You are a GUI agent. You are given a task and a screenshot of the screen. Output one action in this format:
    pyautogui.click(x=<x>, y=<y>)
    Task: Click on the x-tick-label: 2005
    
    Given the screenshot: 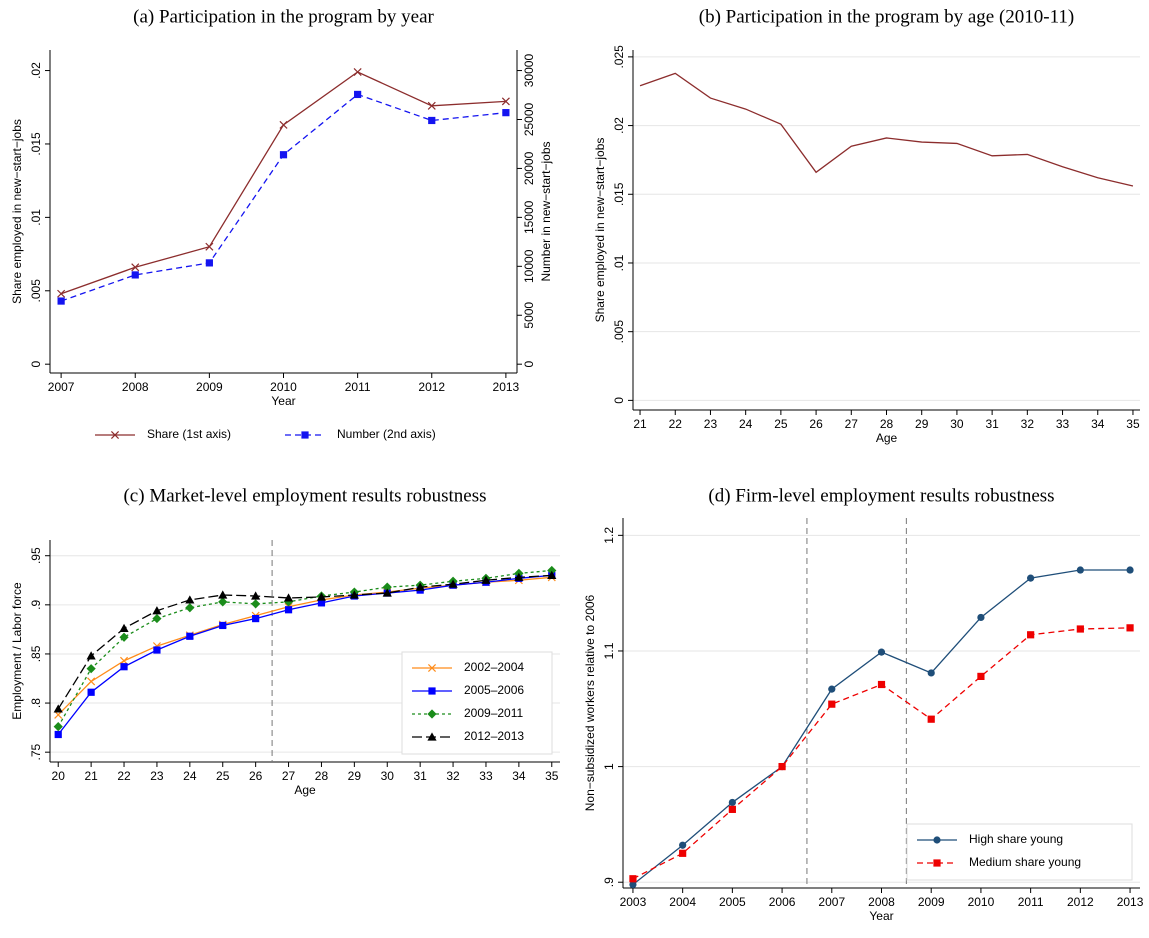 What is the action you would take?
    pyautogui.click(x=732, y=902)
    